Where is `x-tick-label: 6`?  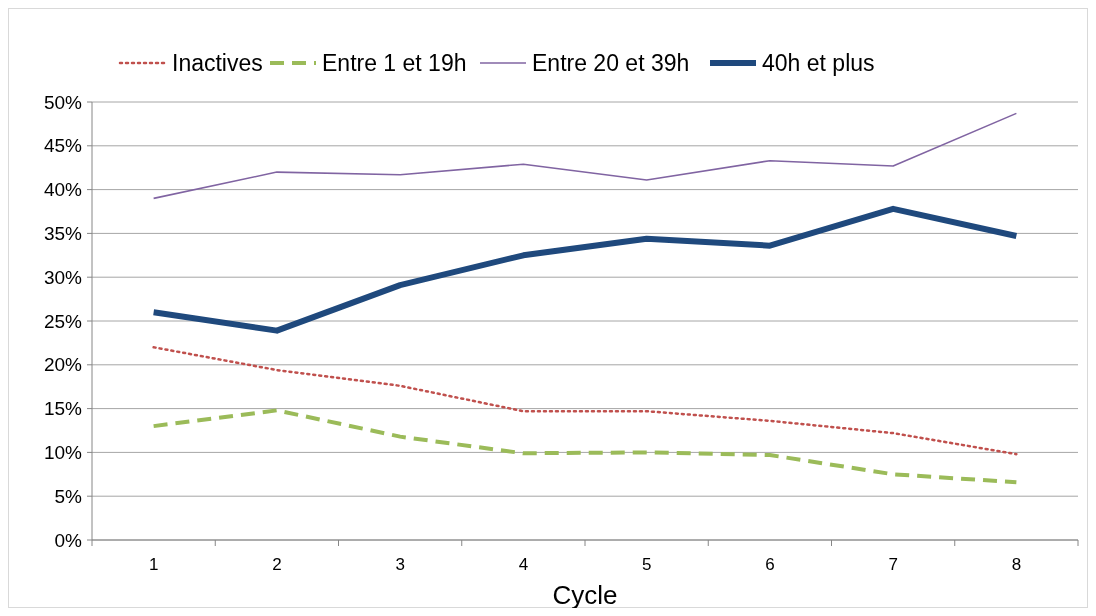
x-tick-label: 6 is located at coordinates (770, 564).